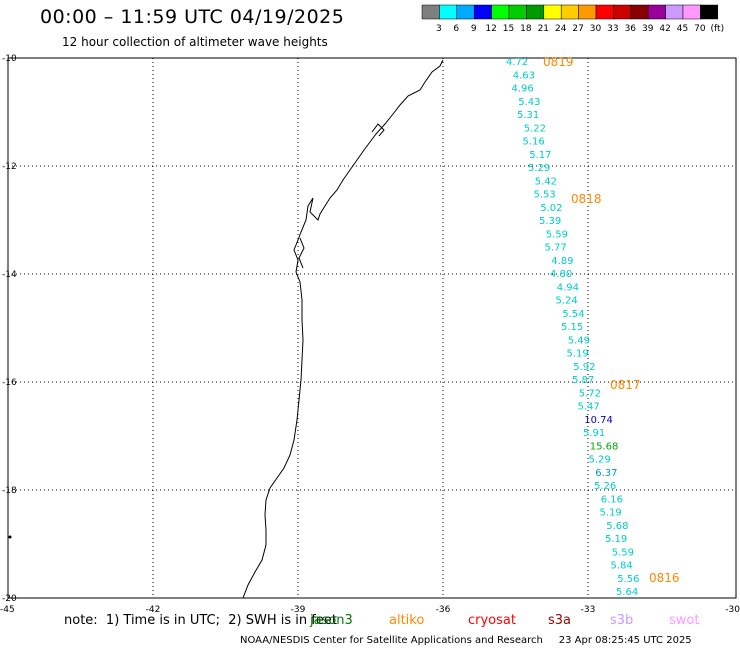  Describe the element at coordinates (622, 620) in the screenshot. I see `satellite-legend-s3b: s3b` at that location.